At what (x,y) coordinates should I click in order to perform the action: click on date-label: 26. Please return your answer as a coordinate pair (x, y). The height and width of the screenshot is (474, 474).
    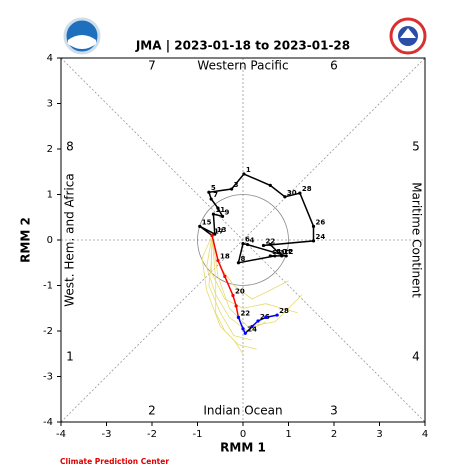
    Looking at the image, I should click on (321, 222).